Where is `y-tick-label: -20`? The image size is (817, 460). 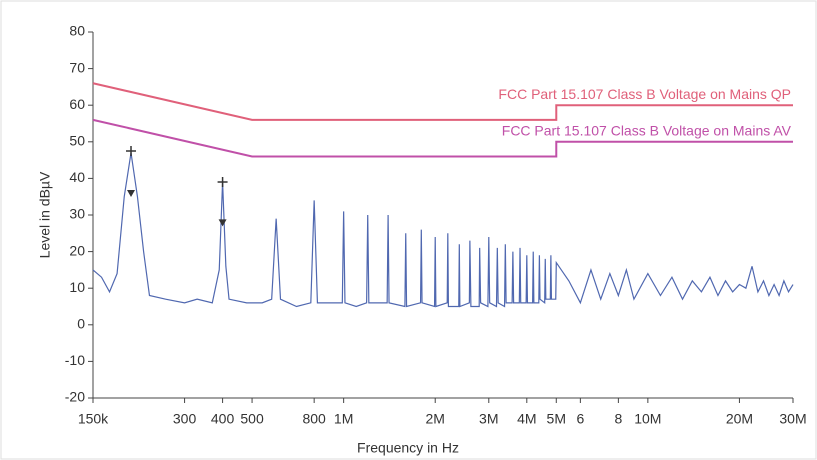
y-tick-label: -20 is located at coordinates (75, 397).